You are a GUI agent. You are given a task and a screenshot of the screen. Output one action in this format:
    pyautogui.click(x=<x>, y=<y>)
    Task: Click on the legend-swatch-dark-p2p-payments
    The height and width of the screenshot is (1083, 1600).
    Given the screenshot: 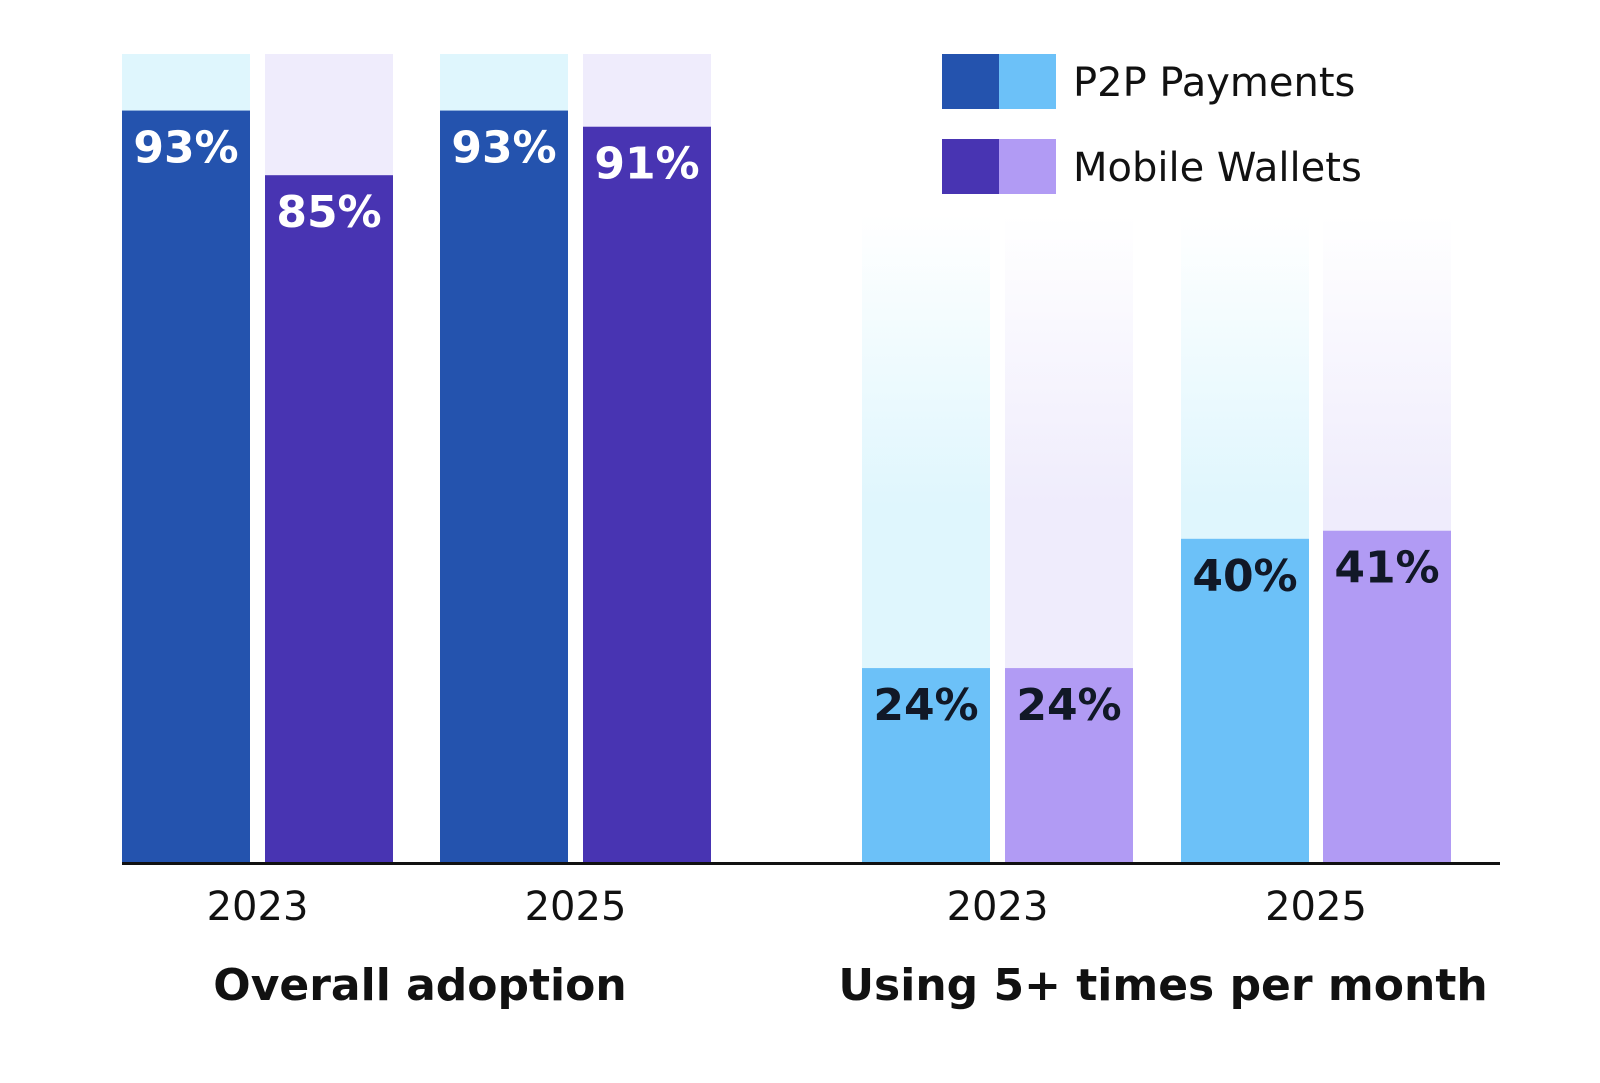 What is the action you would take?
    pyautogui.click(x=970, y=81)
    